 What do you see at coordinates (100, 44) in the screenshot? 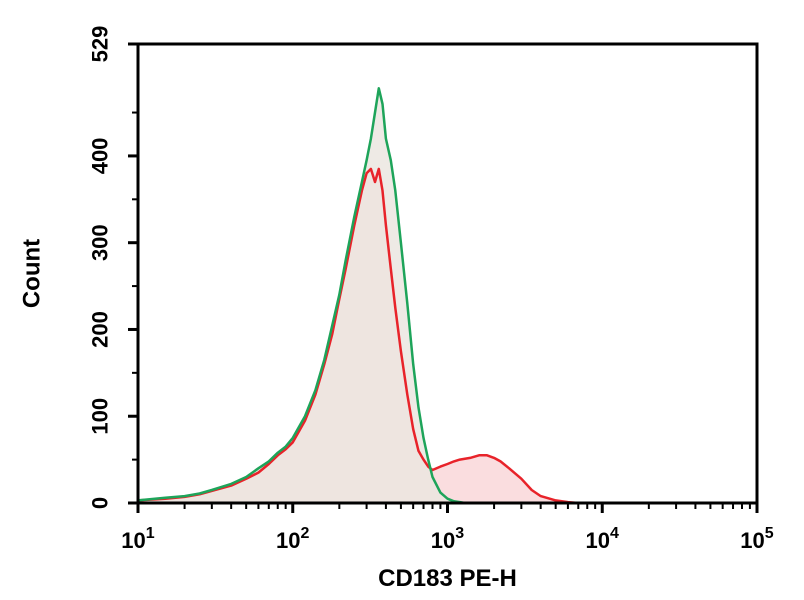
I see `y-tick-label: 529` at bounding box center [100, 44].